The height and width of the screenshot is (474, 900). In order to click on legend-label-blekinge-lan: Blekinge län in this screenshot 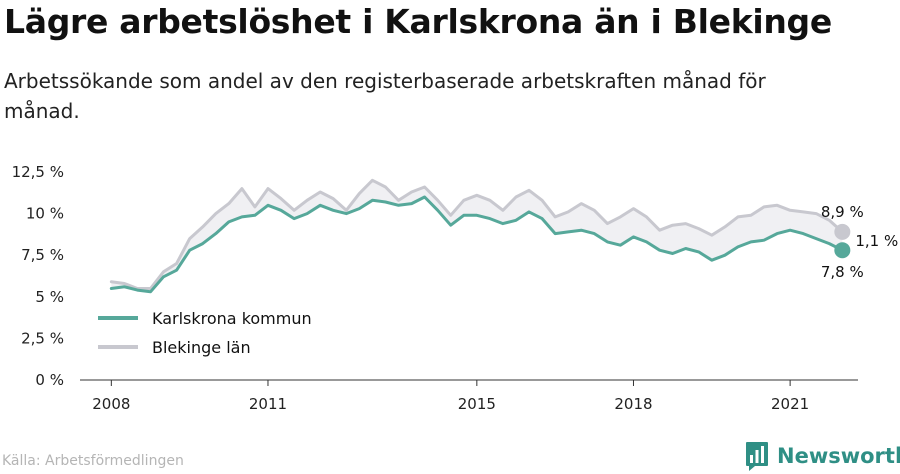, I will do `click(201, 347)`.